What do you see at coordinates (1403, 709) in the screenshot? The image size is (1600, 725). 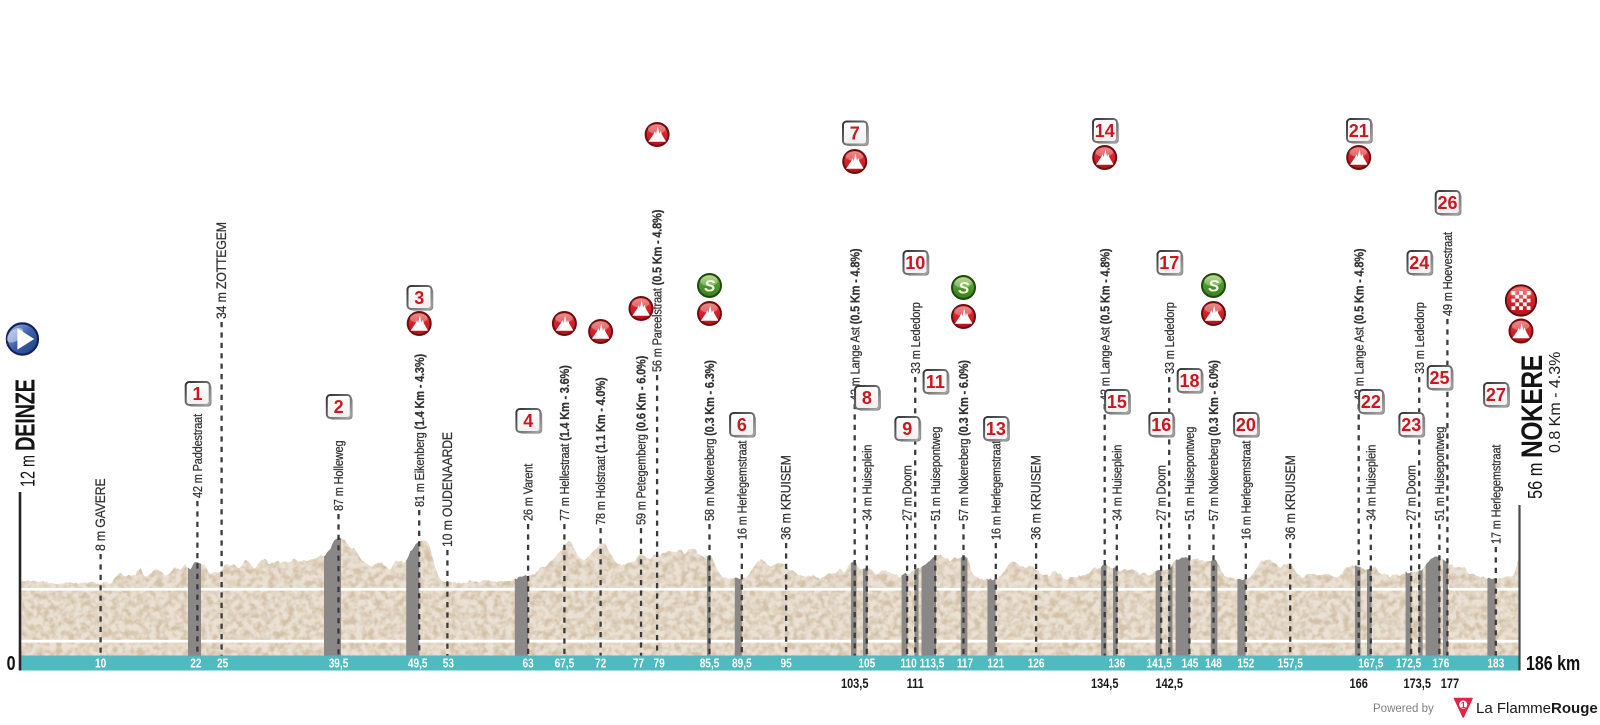 I see `svg-text: Powered by` at bounding box center [1403, 709].